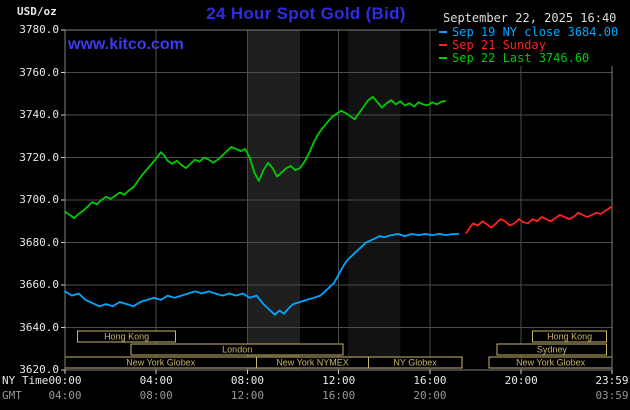 This screenshot has height=410, width=630. Describe the element at coordinates (37, 11) in the screenshot. I see `units-label: USD/oz` at that location.